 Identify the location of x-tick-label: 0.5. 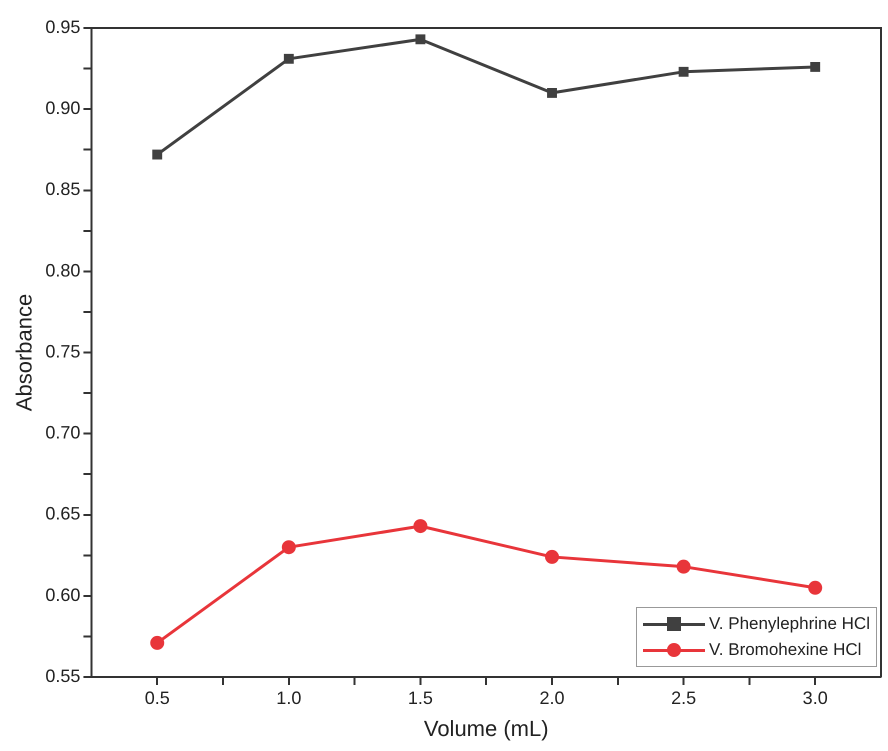
(157, 698).